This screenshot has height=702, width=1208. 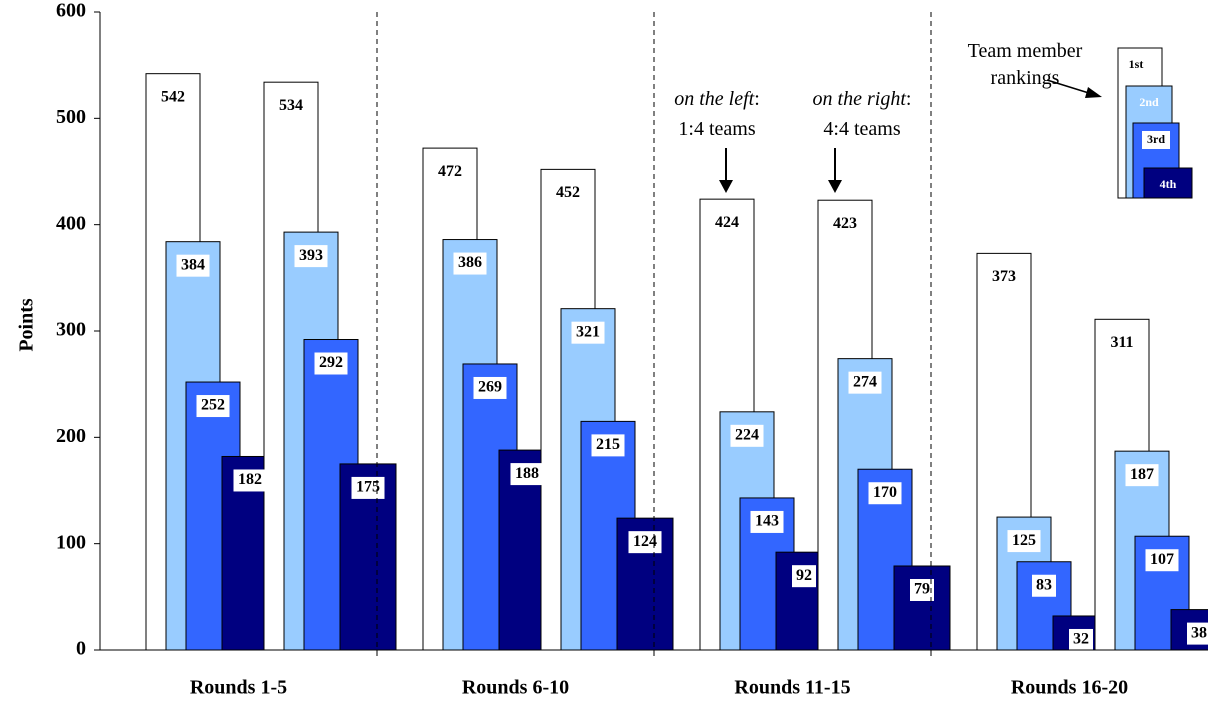 I want to click on category-label: Rounds 11-15, so click(x=792, y=688).